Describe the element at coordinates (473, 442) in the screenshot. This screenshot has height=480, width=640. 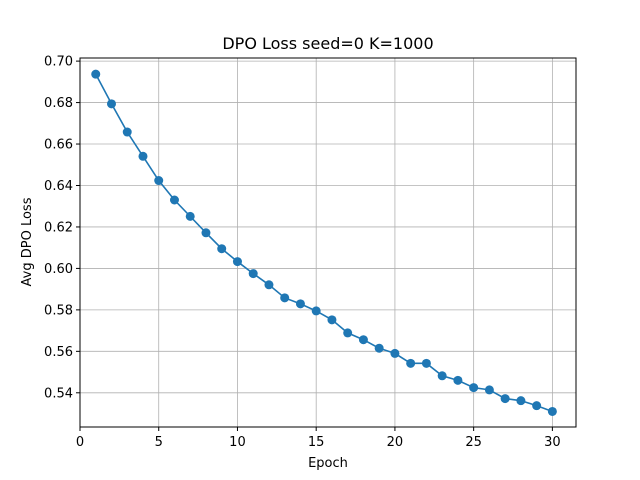
I see `x-tick-label: 25` at that location.